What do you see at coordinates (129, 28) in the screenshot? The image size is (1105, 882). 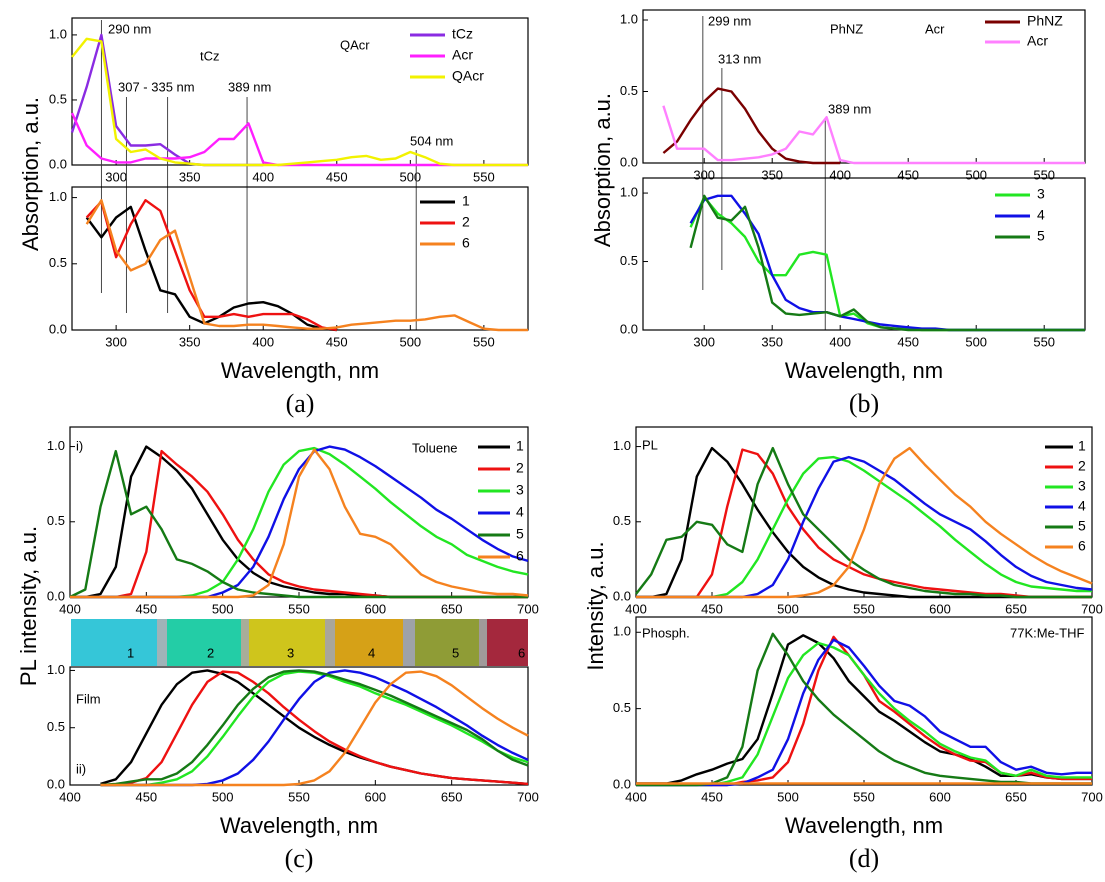 I see `annotation: 290 nm` at bounding box center [129, 28].